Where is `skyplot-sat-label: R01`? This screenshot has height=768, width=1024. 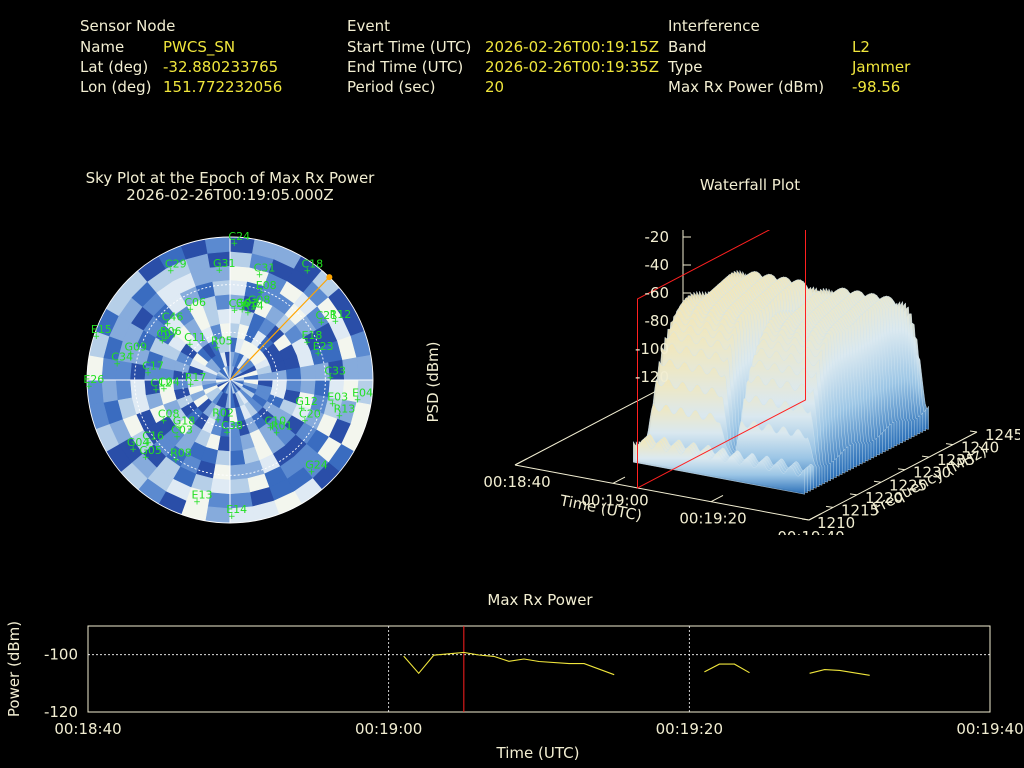 skyplot-sat-label: R01 is located at coordinates (282, 425).